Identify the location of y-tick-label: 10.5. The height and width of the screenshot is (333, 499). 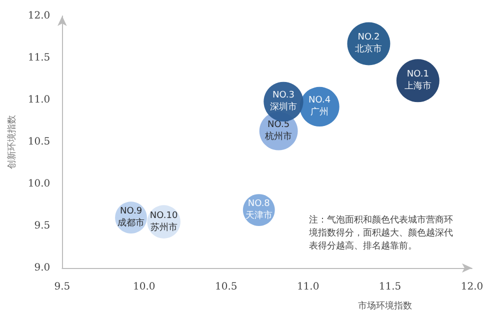
(39, 142).